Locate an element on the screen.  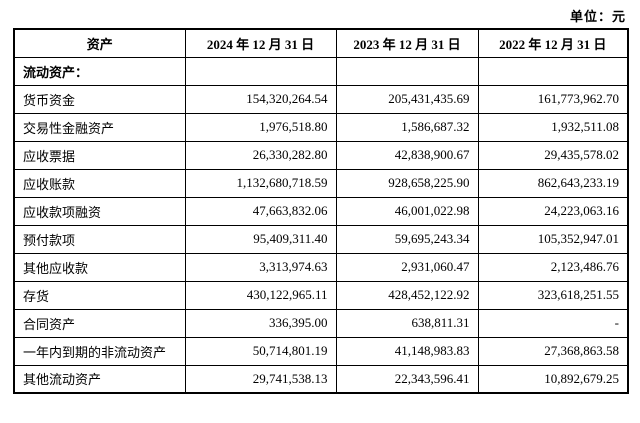
table-row: 合同资产 336,395.00 638,811.31- is located at coordinates (321, 323).